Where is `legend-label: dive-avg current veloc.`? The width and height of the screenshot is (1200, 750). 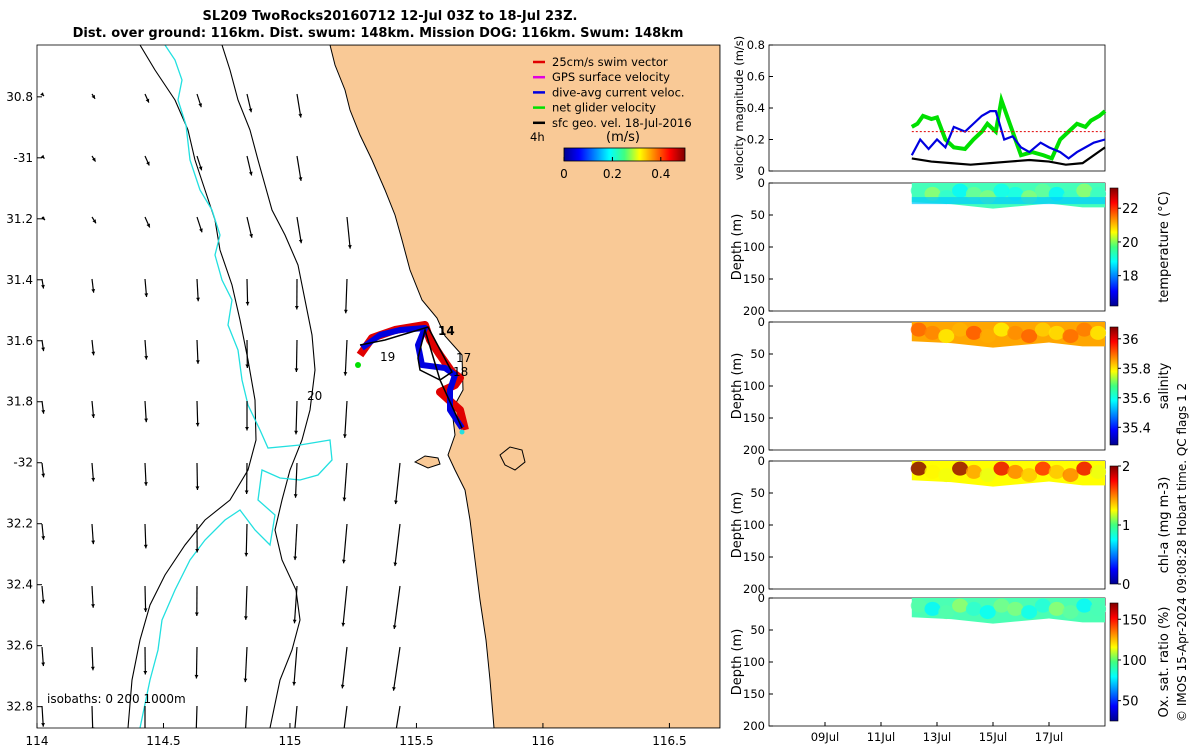
legend-label: dive-avg current veloc. is located at coordinates (618, 92).